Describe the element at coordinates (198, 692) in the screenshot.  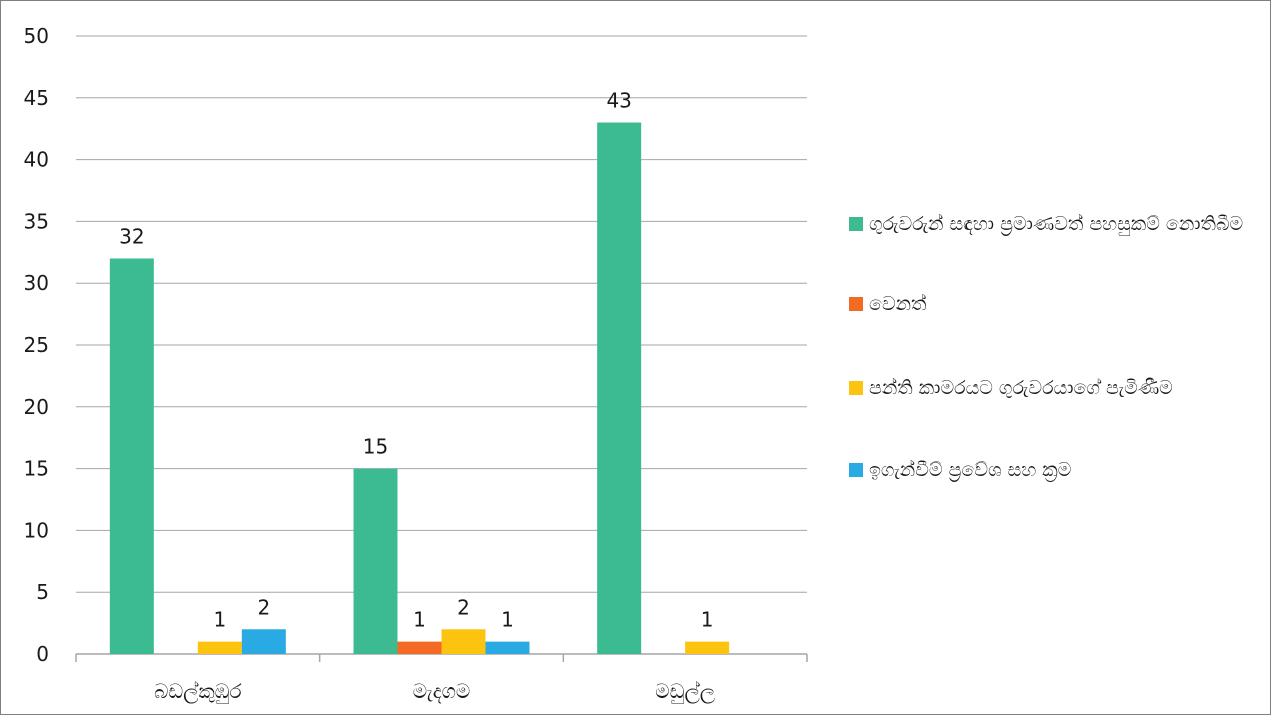
I see `category-label: බඩල්කුඹුර` at that location.